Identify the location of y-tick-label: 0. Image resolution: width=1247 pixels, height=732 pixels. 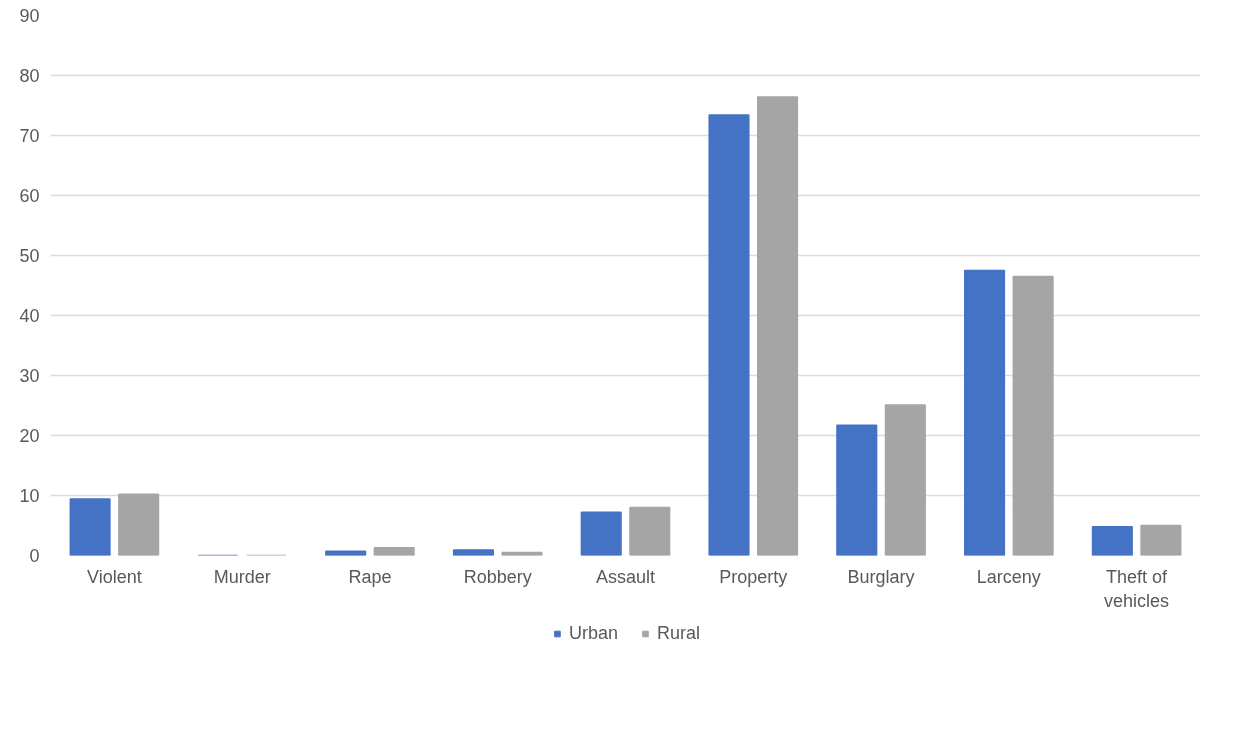
(34, 556).